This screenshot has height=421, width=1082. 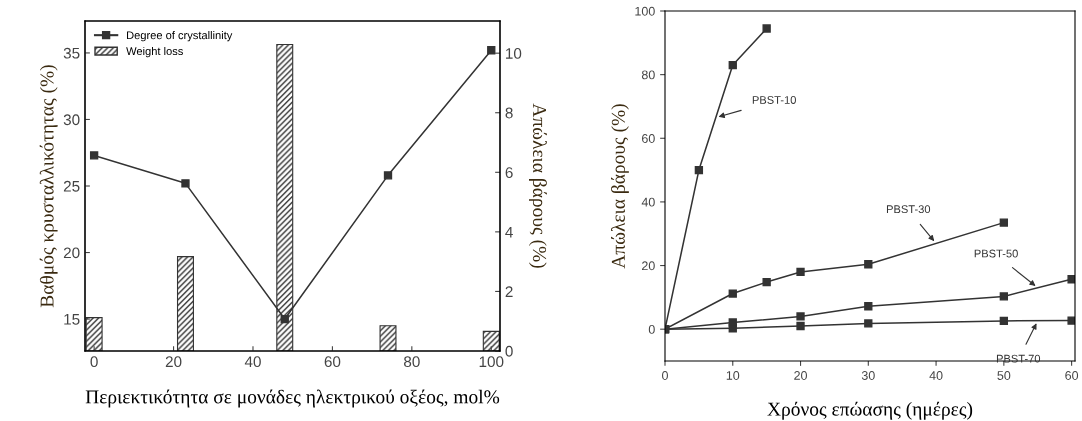 What do you see at coordinates (71, 186) in the screenshot?
I see `y-tick-label: 25` at bounding box center [71, 186].